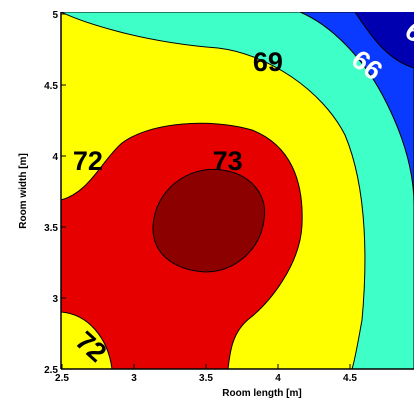 This screenshot has height=402, width=414. I want to click on x-ticks: 2.5 3 3.5 4 4.5, so click(206, 374).